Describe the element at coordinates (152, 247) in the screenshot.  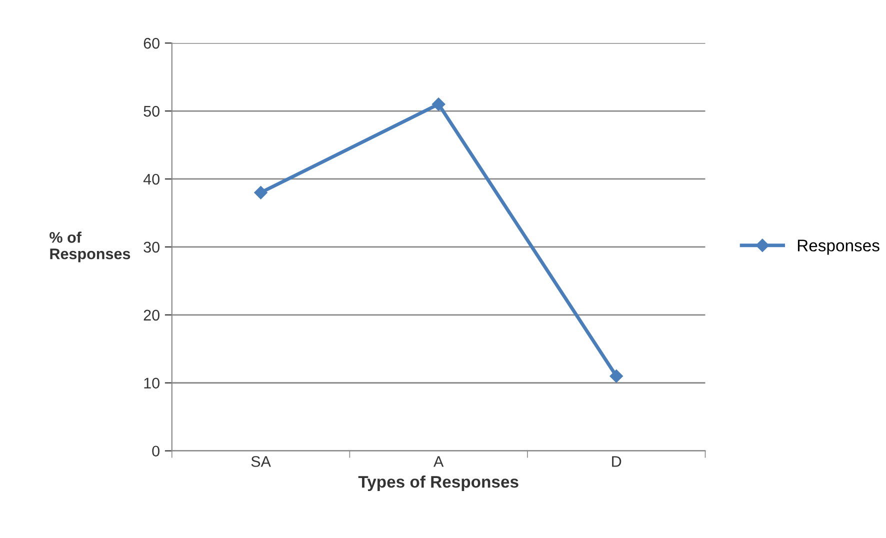
I see `y-tick-label: 30` at that location.